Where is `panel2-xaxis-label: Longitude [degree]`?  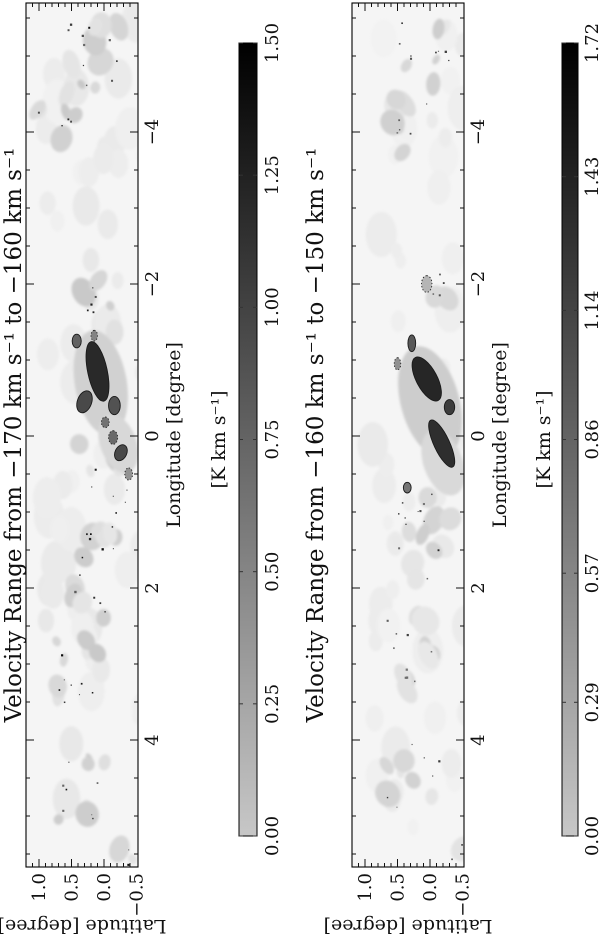 panel2-xaxis-label: Longitude [degree] is located at coordinates (500, 435).